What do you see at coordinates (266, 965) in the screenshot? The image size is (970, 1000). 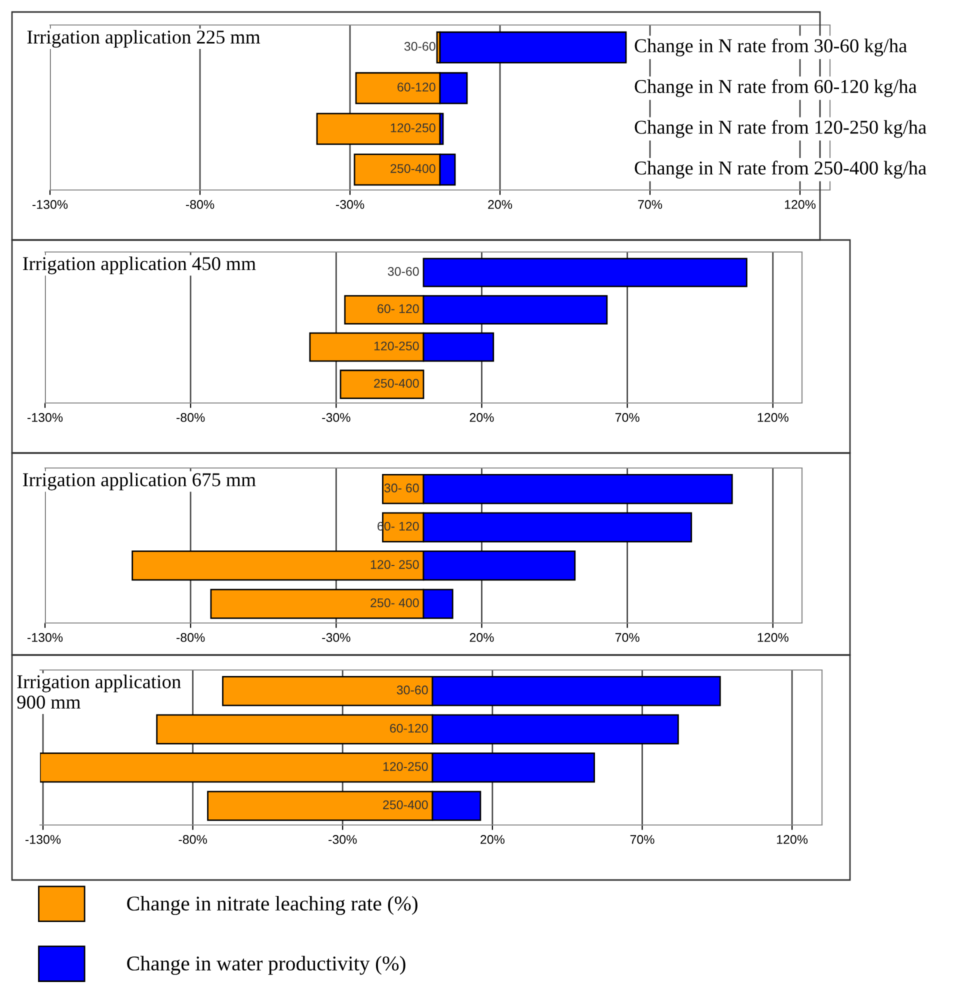 I see `legend-label: Change in water productivity (%)` at bounding box center [266, 965].